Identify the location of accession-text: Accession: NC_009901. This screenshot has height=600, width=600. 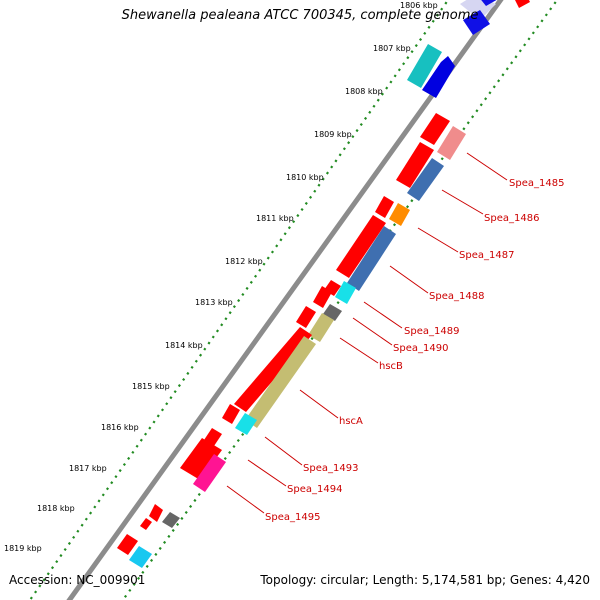
(77, 580).